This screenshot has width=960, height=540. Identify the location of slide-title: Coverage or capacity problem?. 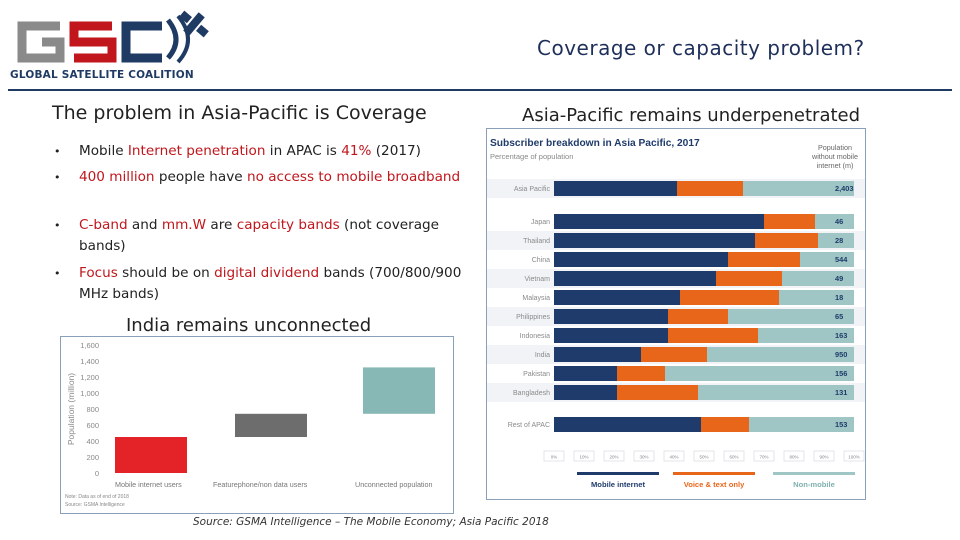
(701, 48).